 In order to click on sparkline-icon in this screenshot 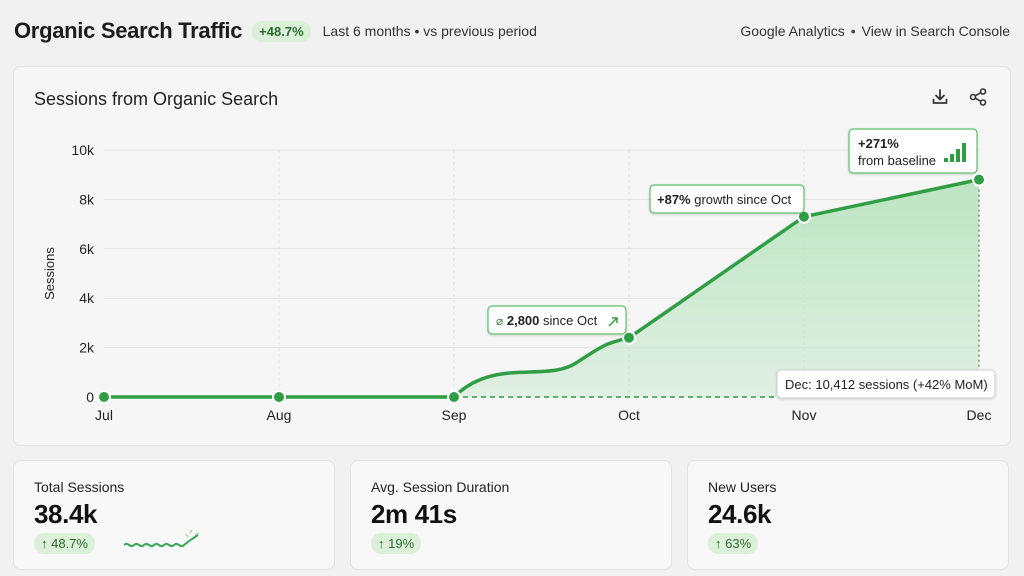, I will do `click(162, 538)`.